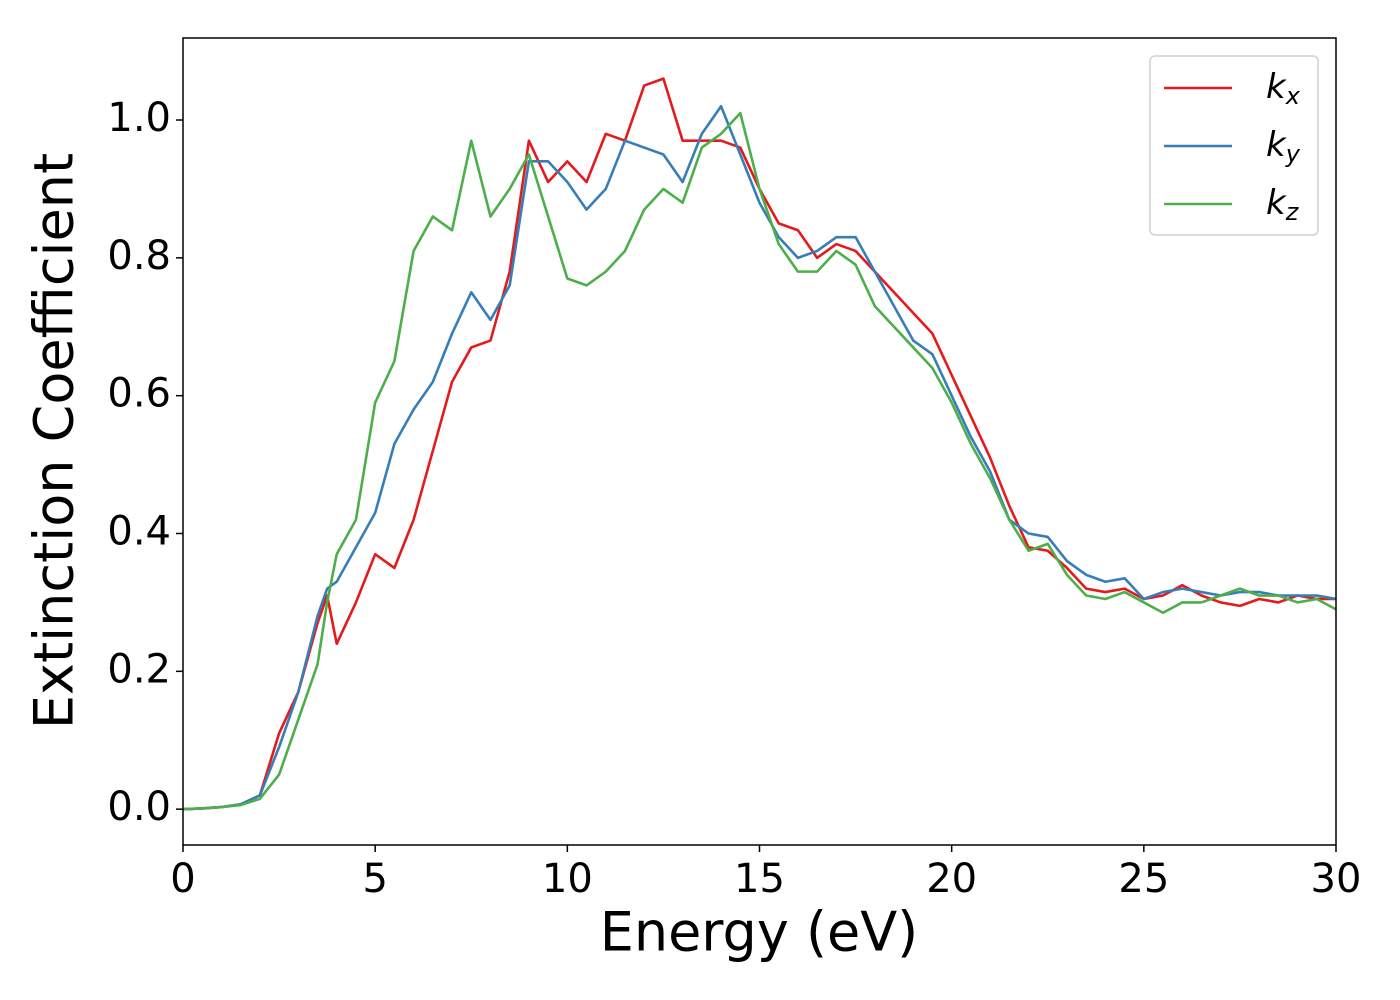 This screenshot has height=1000, width=1400. I want to click on x-tick-label: 25, so click(1143, 879).